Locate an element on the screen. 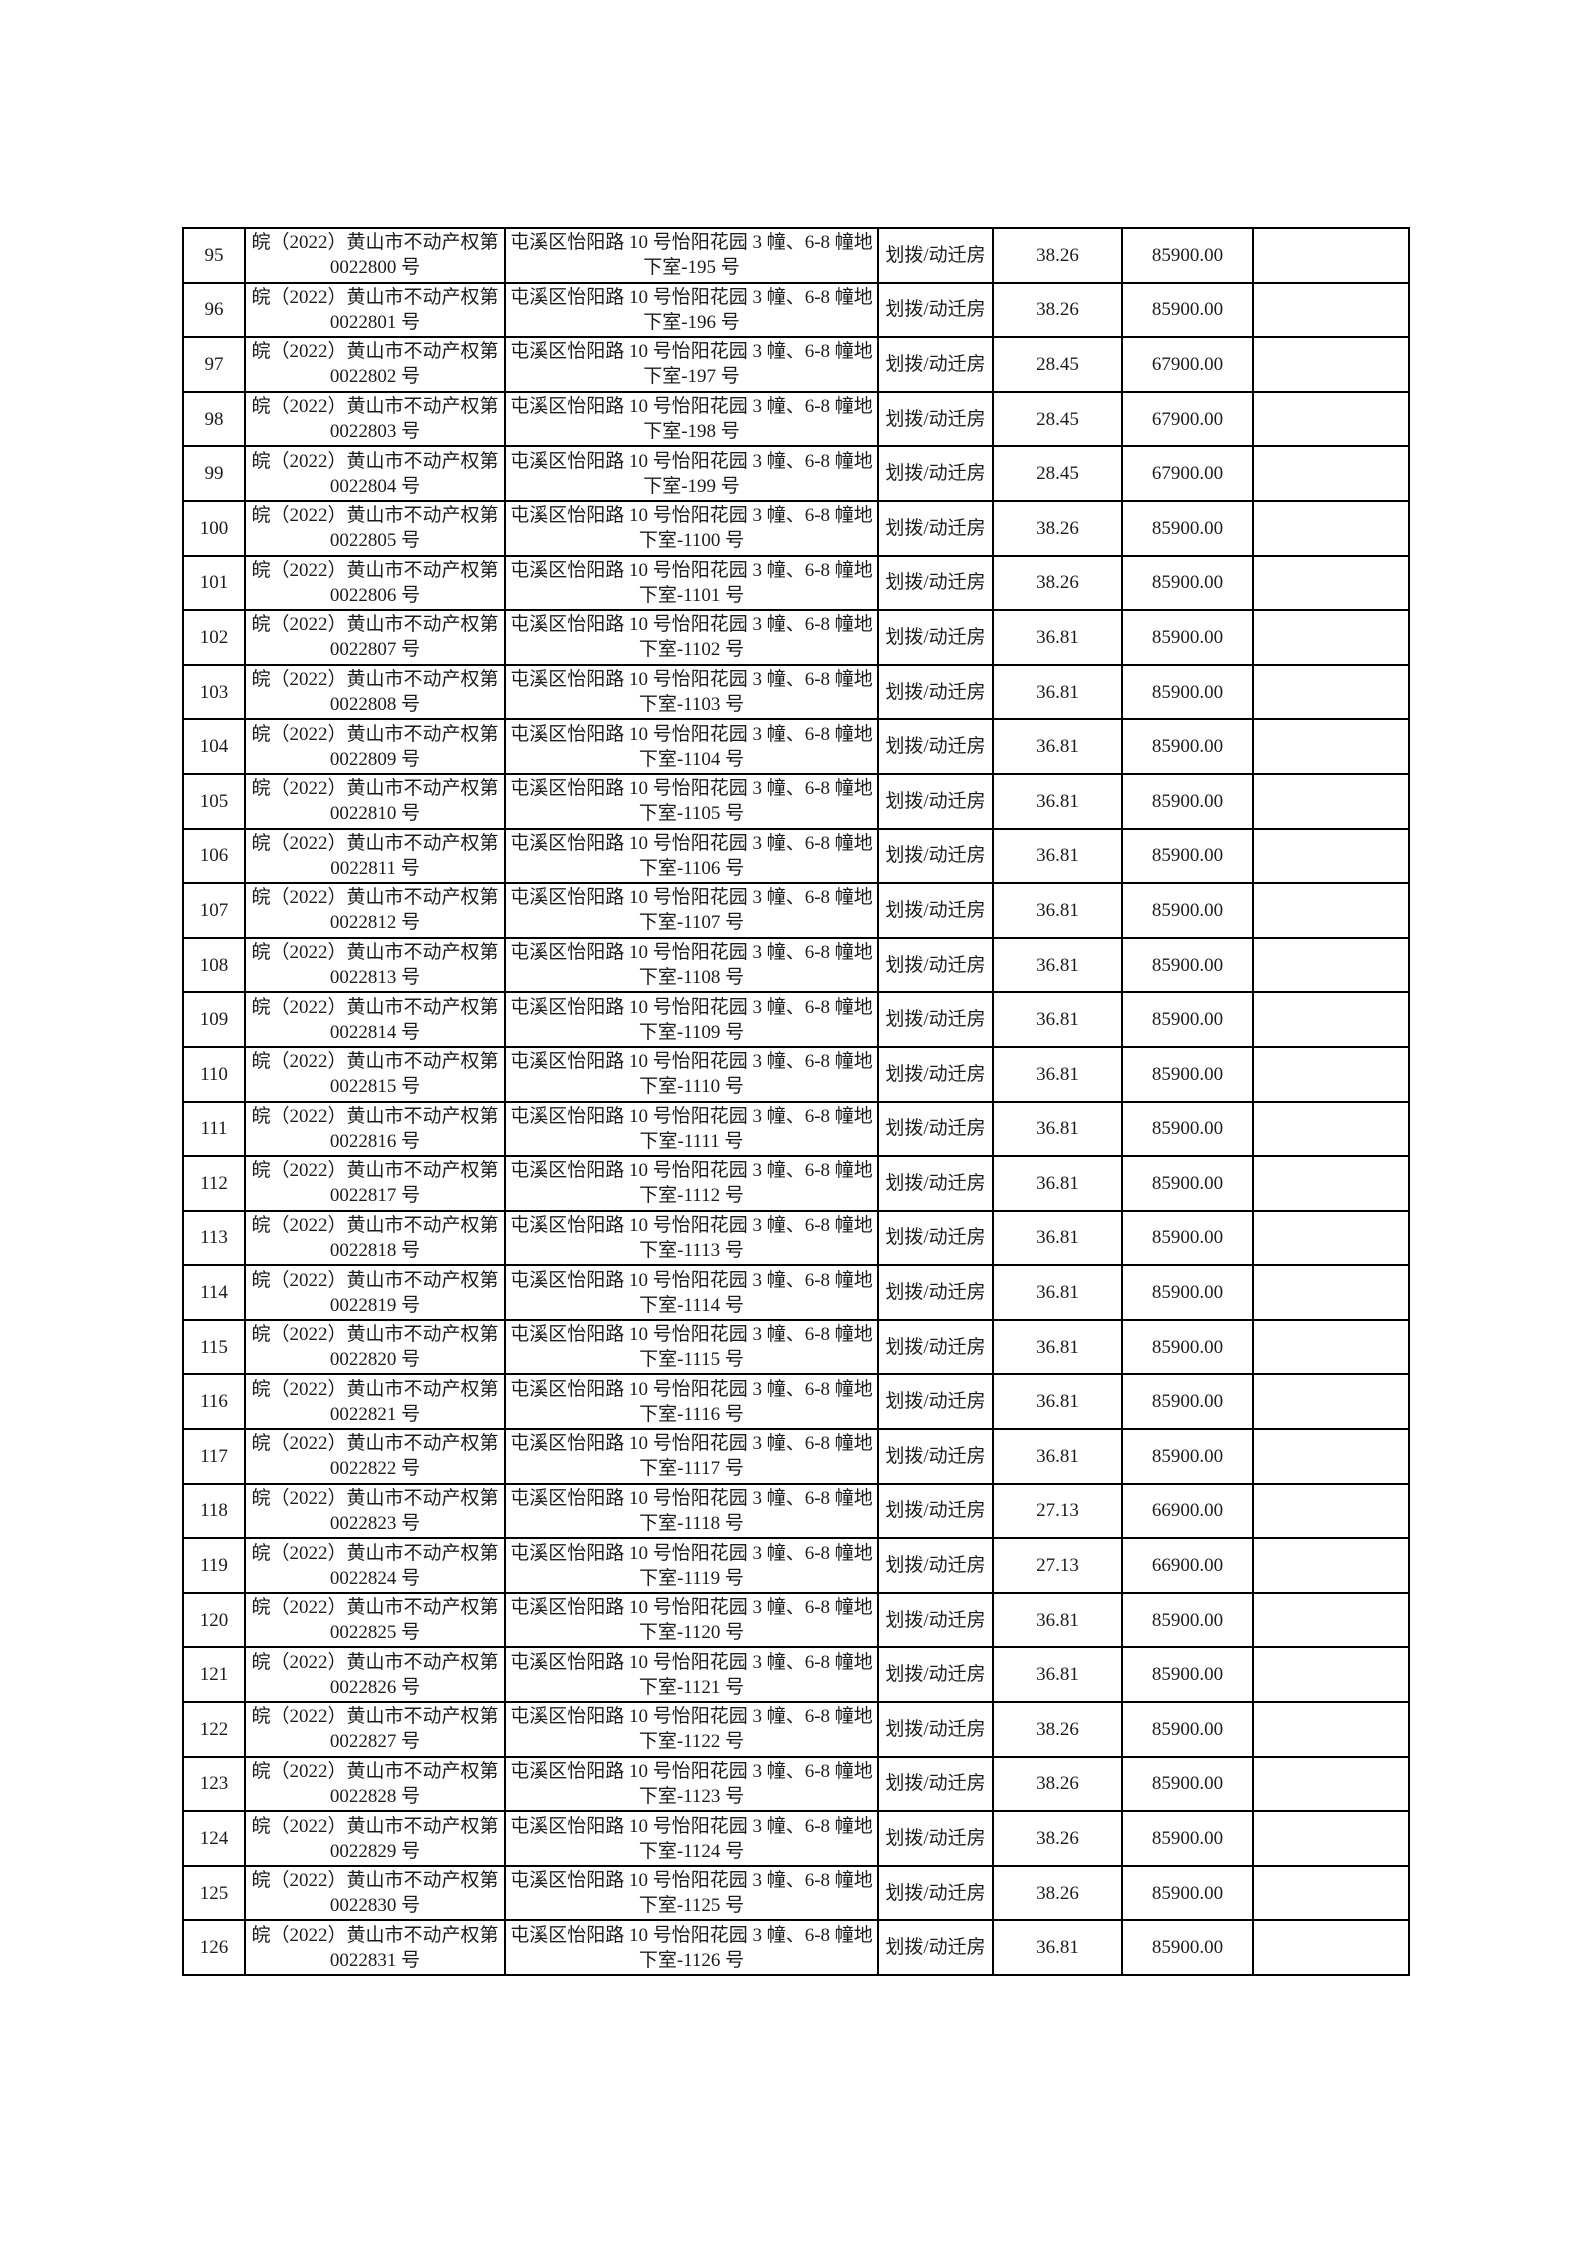 This screenshot has height=2245, width=1587. certificate-number-cell: 皖（2022）黄山市不动产权第 0022810 号 is located at coordinates (375, 801).